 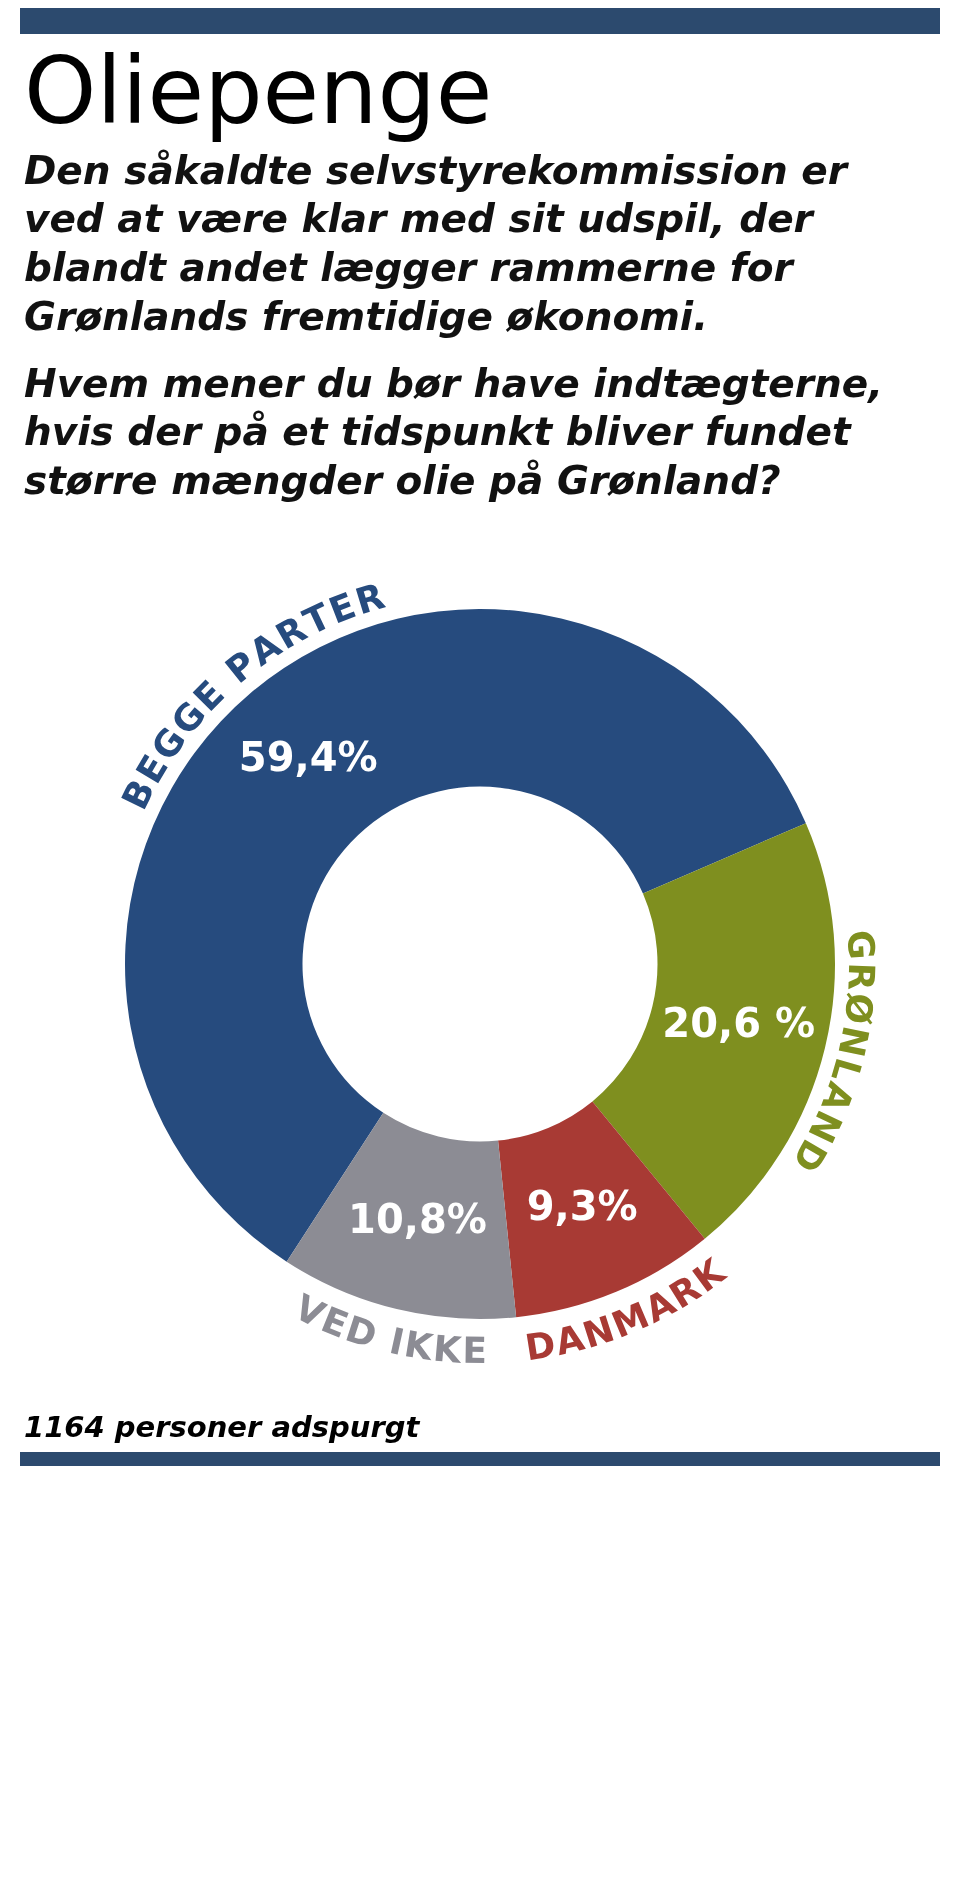 I want to click on chart-title: Oliepenge, so click(x=259, y=91).